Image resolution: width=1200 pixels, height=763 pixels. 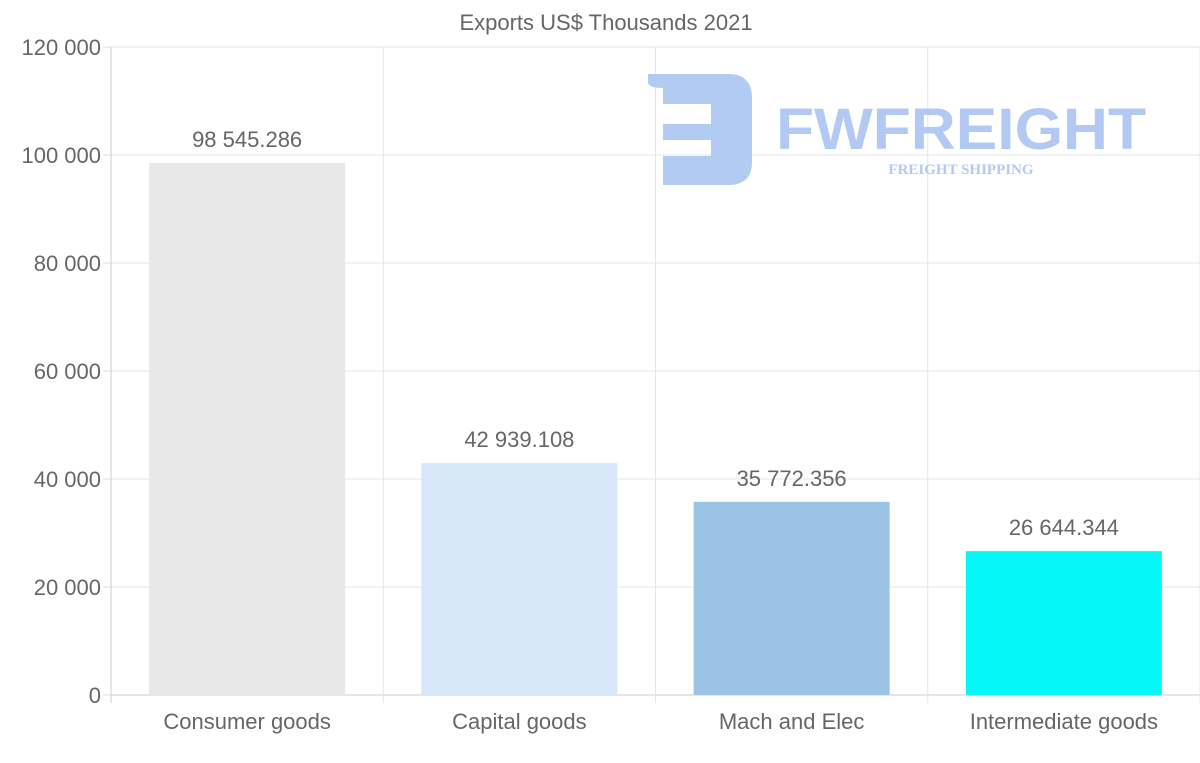 What do you see at coordinates (247, 721) in the screenshot?
I see `x-tick-label: Consumer goods` at bounding box center [247, 721].